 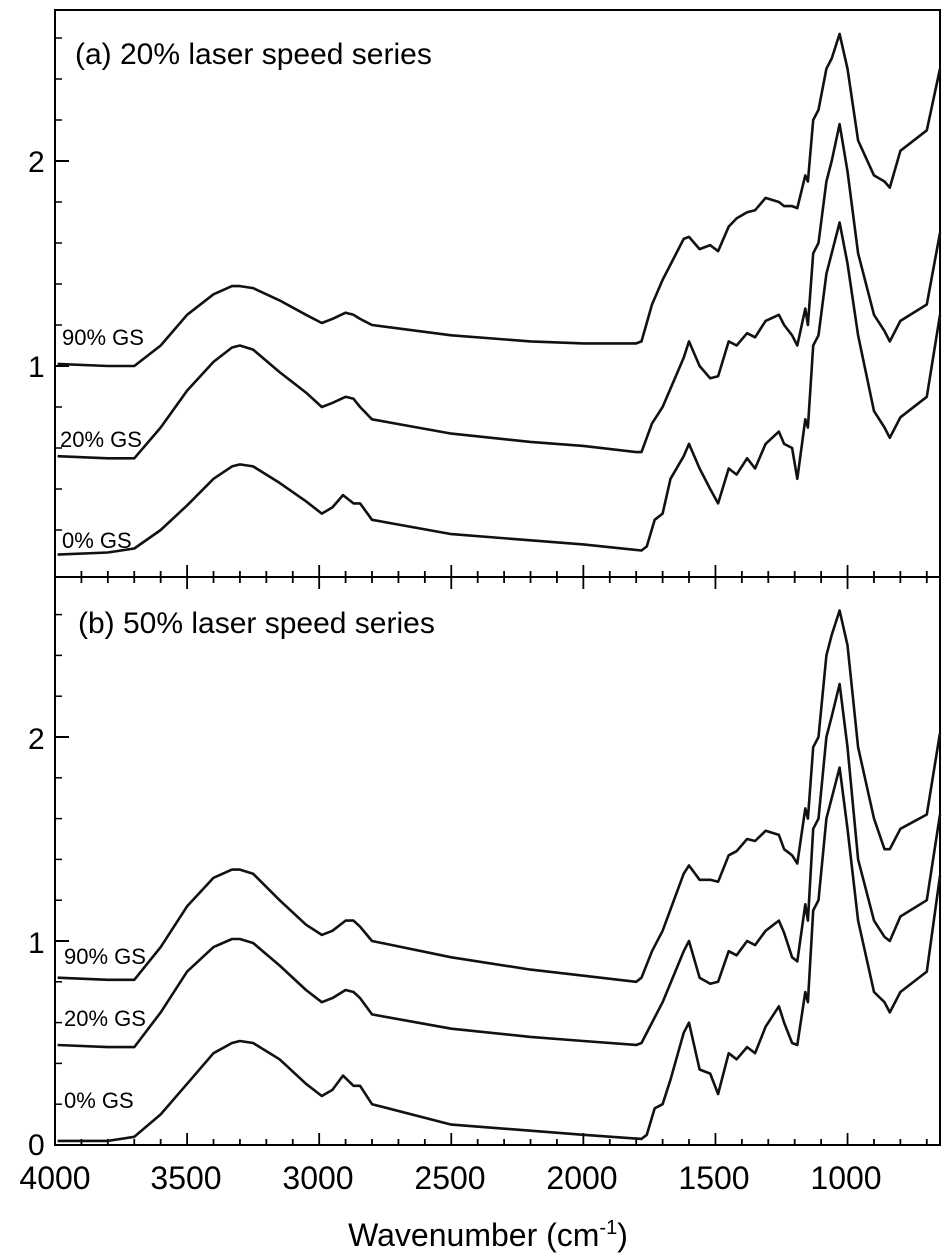 What do you see at coordinates (101, 439) in the screenshot?
I see `panel-a-label-20: 20% GS` at bounding box center [101, 439].